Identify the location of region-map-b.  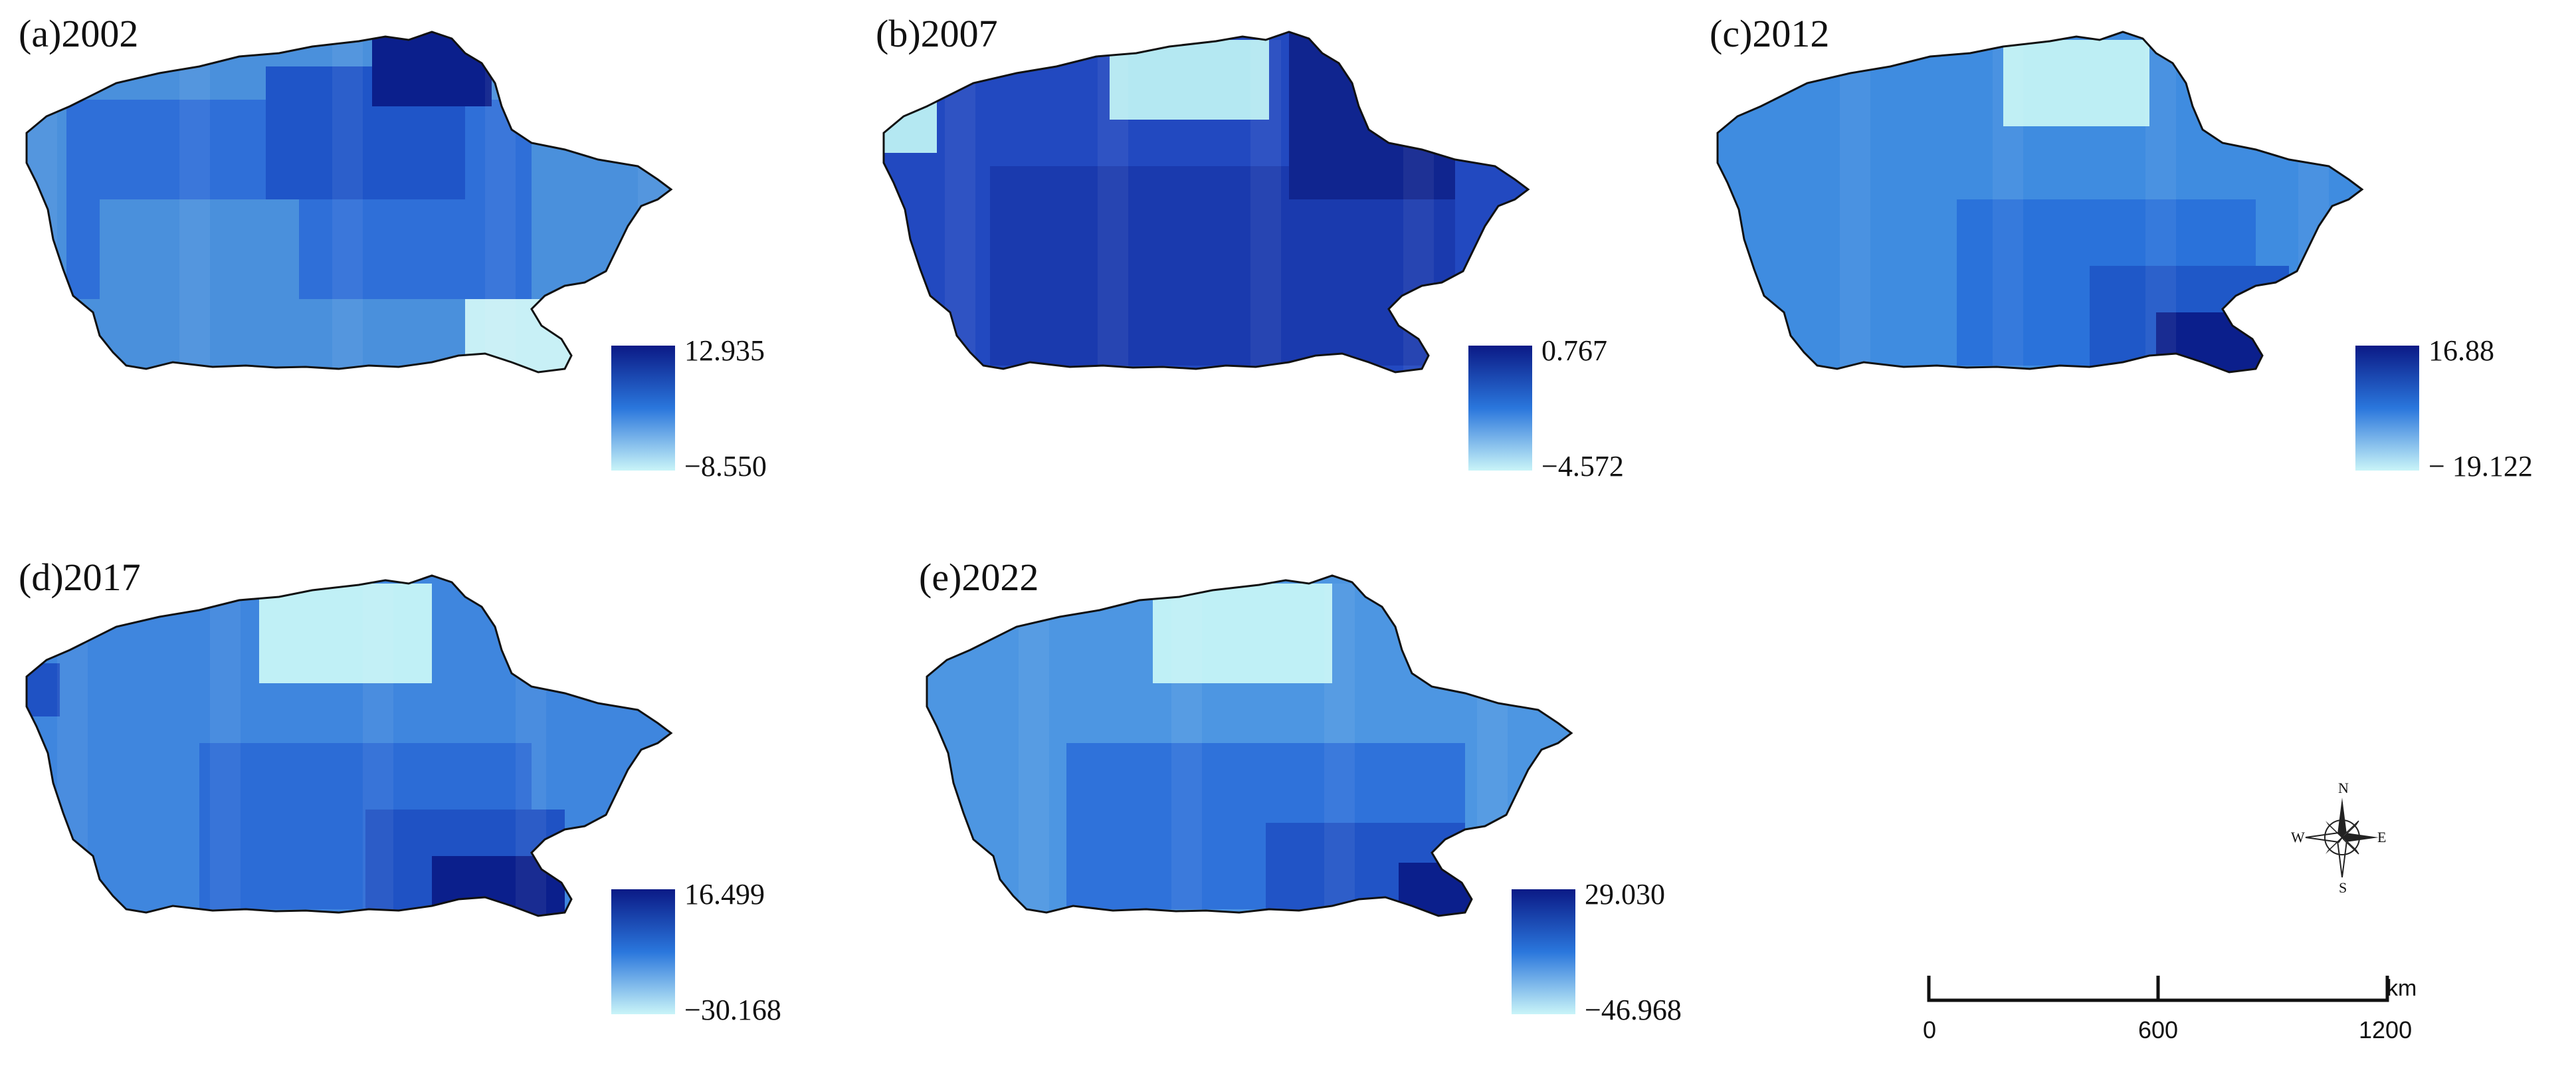
(1207, 251).